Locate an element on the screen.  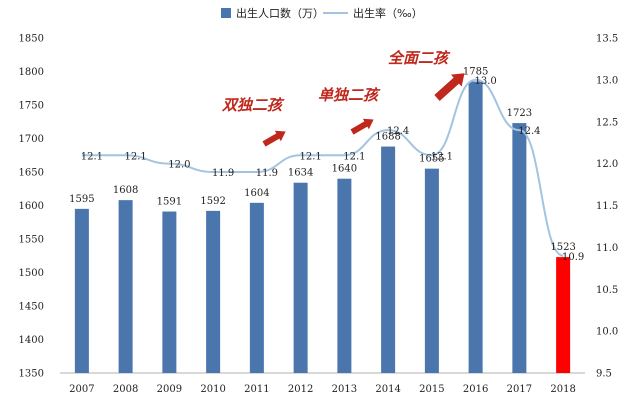
legend-bar-swatch is located at coordinates (226, 13).